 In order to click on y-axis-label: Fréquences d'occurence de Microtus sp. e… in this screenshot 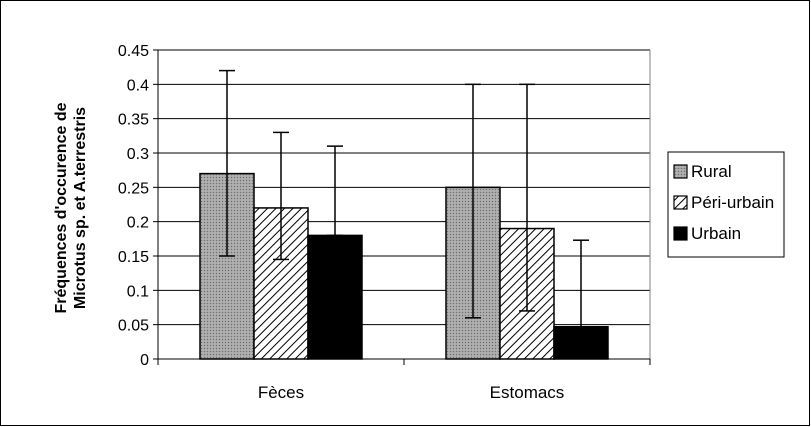, I will do `click(71, 207)`.